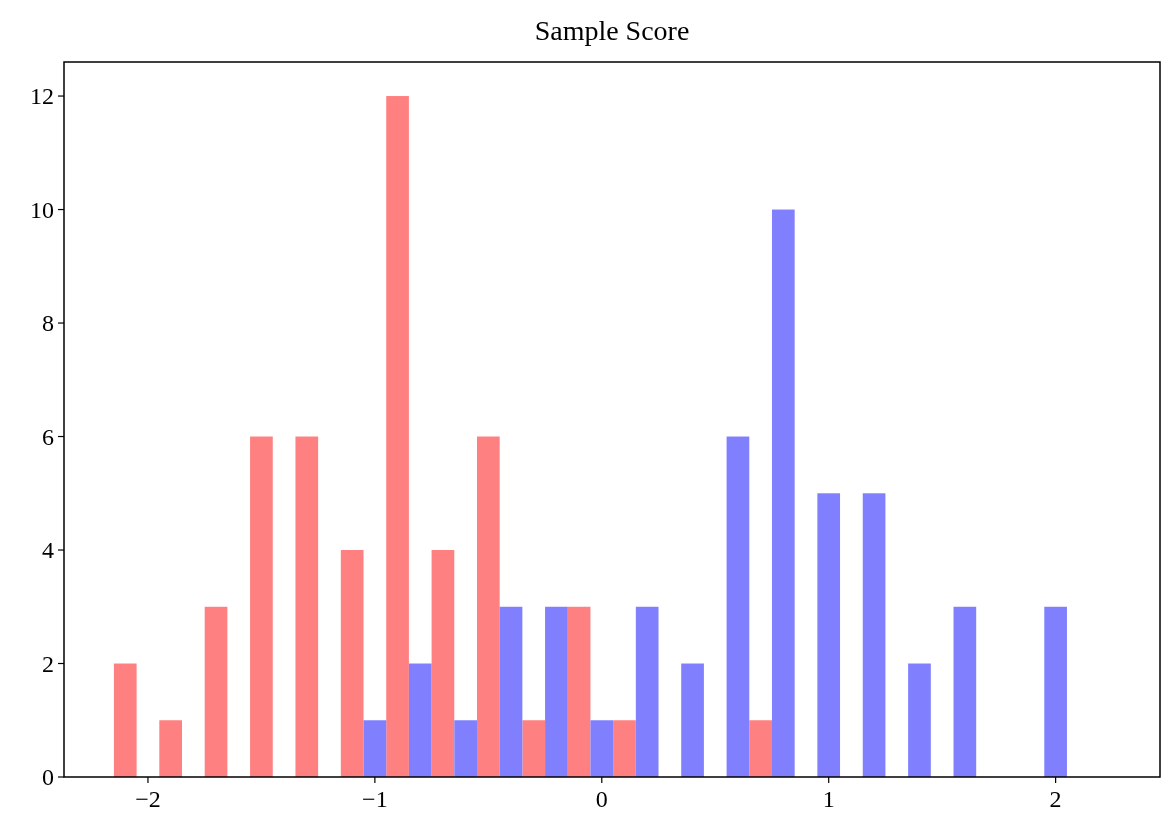  I want to click on y-tick-label: 8, so click(48, 323).